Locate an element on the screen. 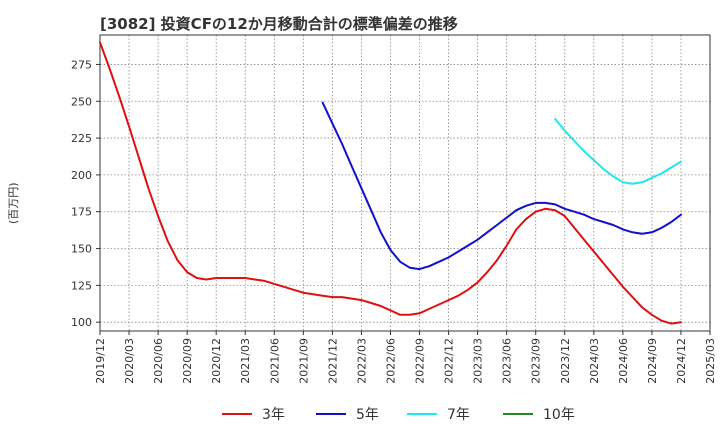 The width and height of the screenshot is (720, 440). legend-label-10年: 10年 is located at coordinates (559, 415).